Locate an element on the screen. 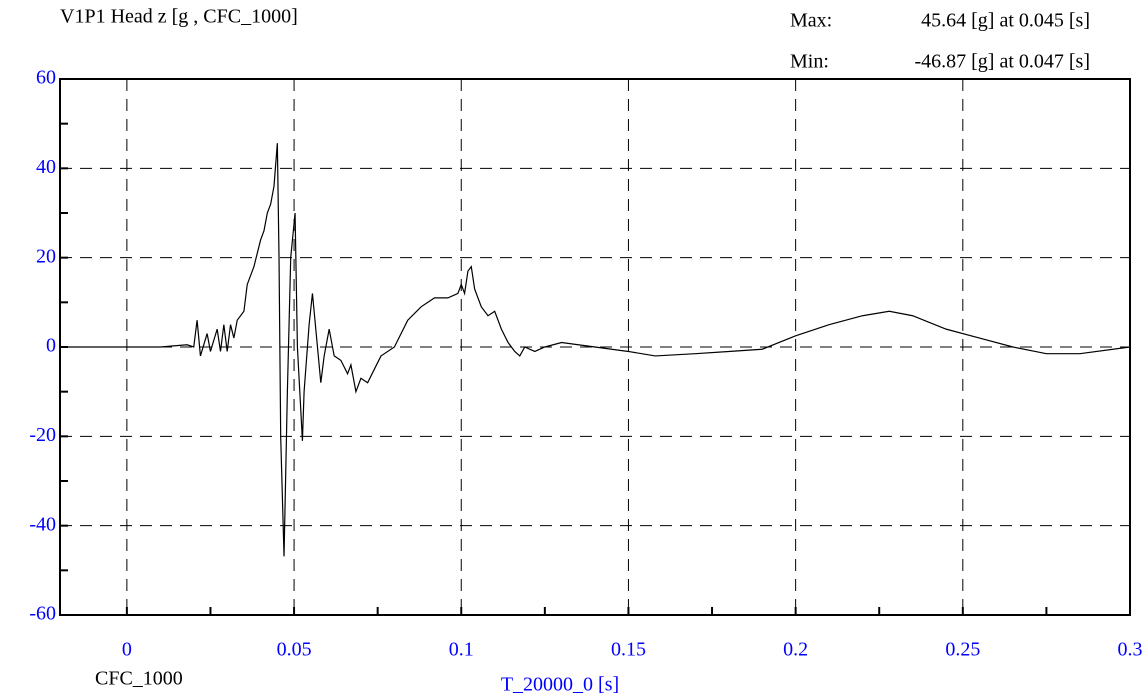 Image resolution: width=1148 pixels, height=698 pixels. x-tick-label: 0.15 is located at coordinates (628, 650).